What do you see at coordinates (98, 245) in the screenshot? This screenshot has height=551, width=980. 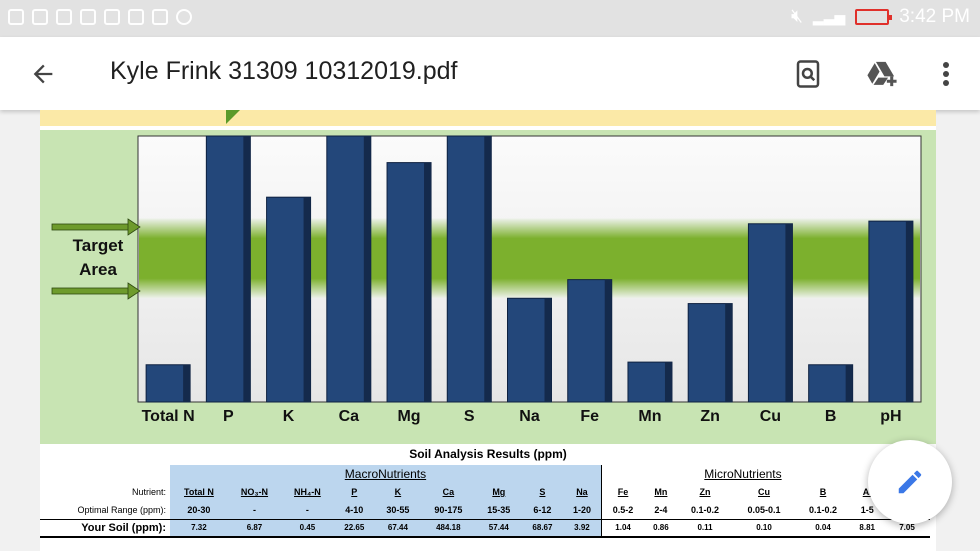 I see `target-area-label-line1: Target` at bounding box center [98, 245].